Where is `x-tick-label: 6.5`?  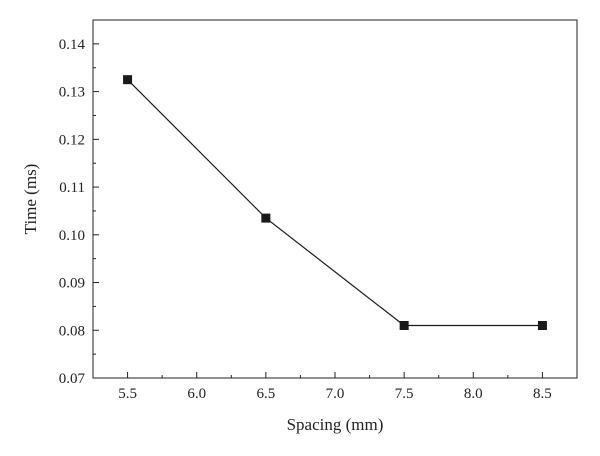
x-tick-label: 6.5 is located at coordinates (265, 394).